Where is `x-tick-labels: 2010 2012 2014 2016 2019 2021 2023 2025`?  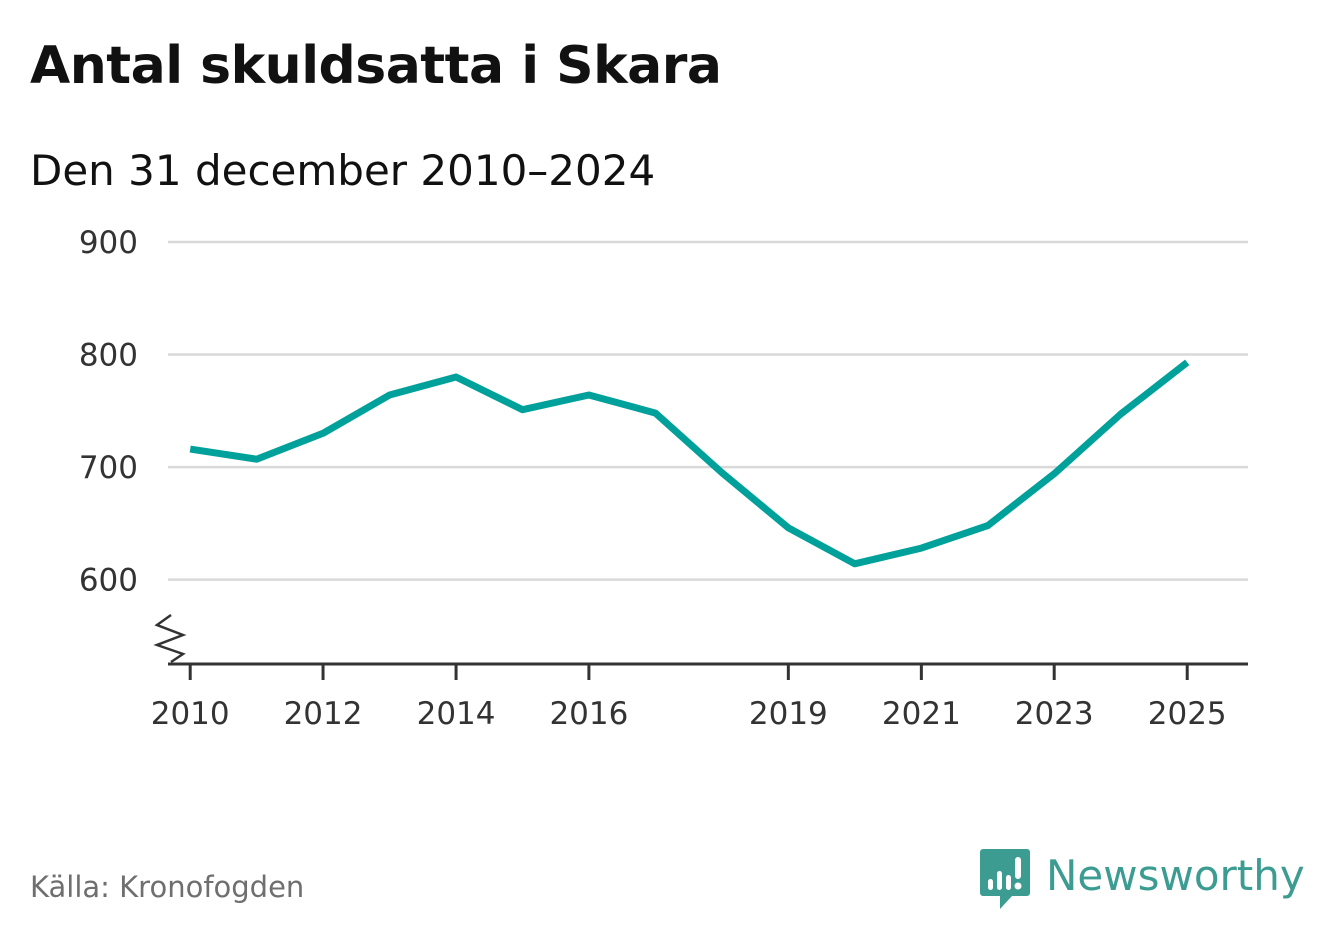
x-tick-labels: 2010 2012 2014 2016 2019 2021 2023 2025 is located at coordinates (689, 714).